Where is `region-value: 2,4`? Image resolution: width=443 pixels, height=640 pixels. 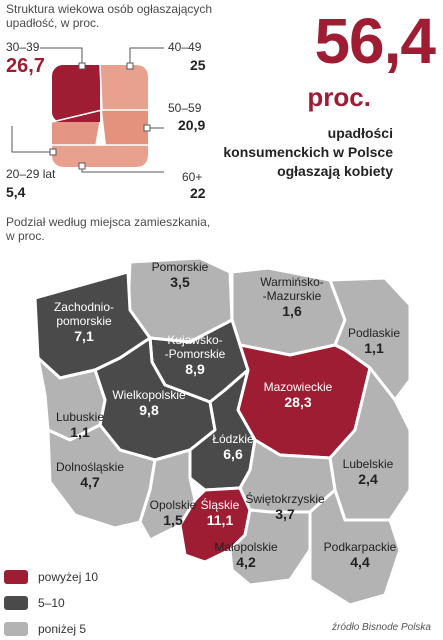
region-value: 2,4 is located at coordinates (368, 479).